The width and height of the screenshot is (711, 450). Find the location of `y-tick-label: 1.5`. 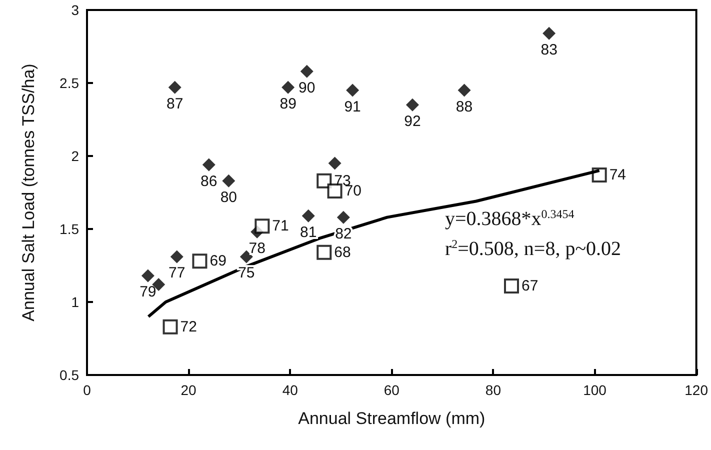

y-tick-label: 1.5 is located at coordinates (70, 229).